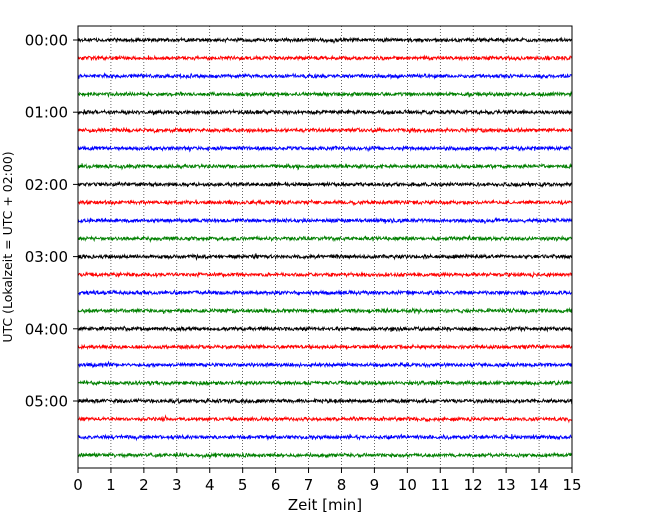 This screenshot has height=525, width=650. I want to click on x-axis-ticks: 0 1 2 3 4 5 6 7 8 9 10 11 12 13 14 15, so click(327, 481).